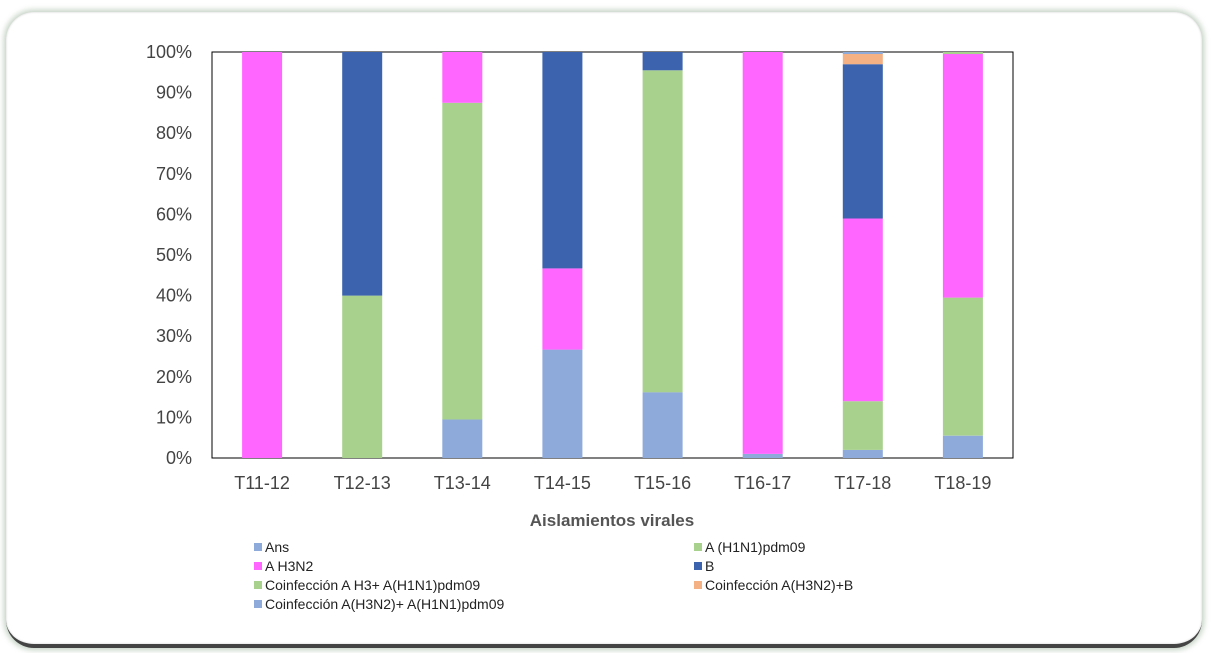 This screenshot has height=653, width=1211. What do you see at coordinates (174, 417) in the screenshot?
I see `y-tick-label: 10%` at bounding box center [174, 417].